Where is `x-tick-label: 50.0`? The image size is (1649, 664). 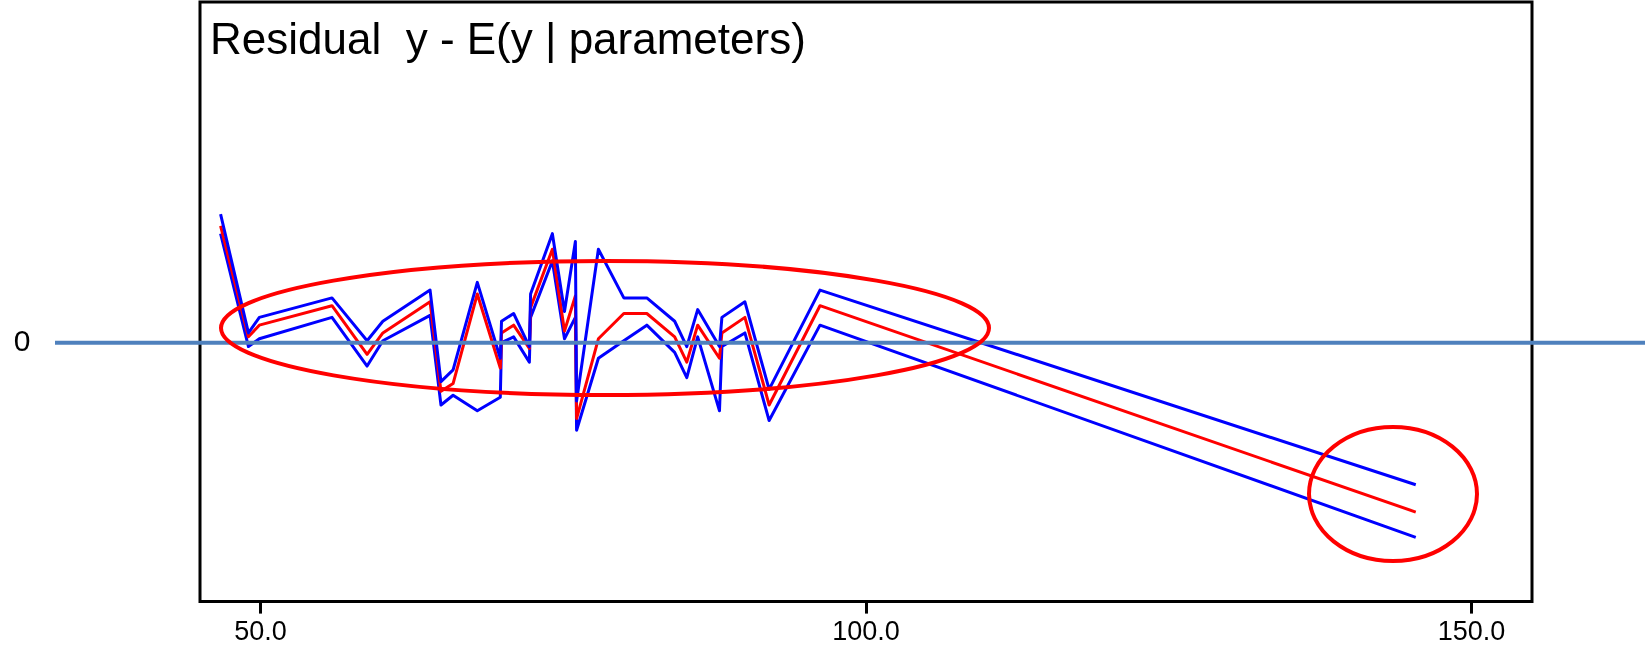
x-tick-label: 50.0 is located at coordinates (260, 631).